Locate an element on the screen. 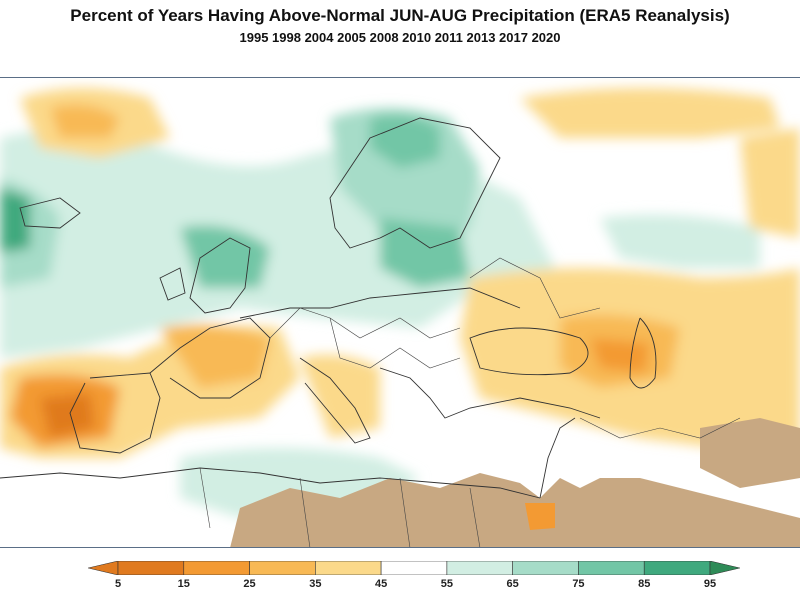 This screenshot has width=800, height=593. border-lines-north-africa is located at coordinates (340, 507).